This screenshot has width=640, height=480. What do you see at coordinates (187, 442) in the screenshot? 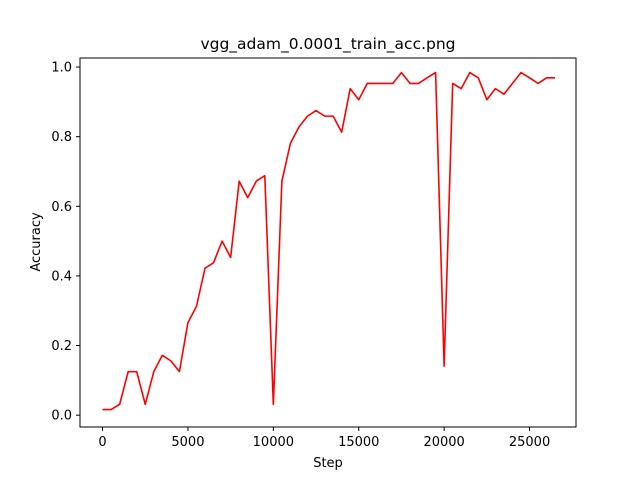
I see `x-tick-label: 5000` at bounding box center [187, 442].